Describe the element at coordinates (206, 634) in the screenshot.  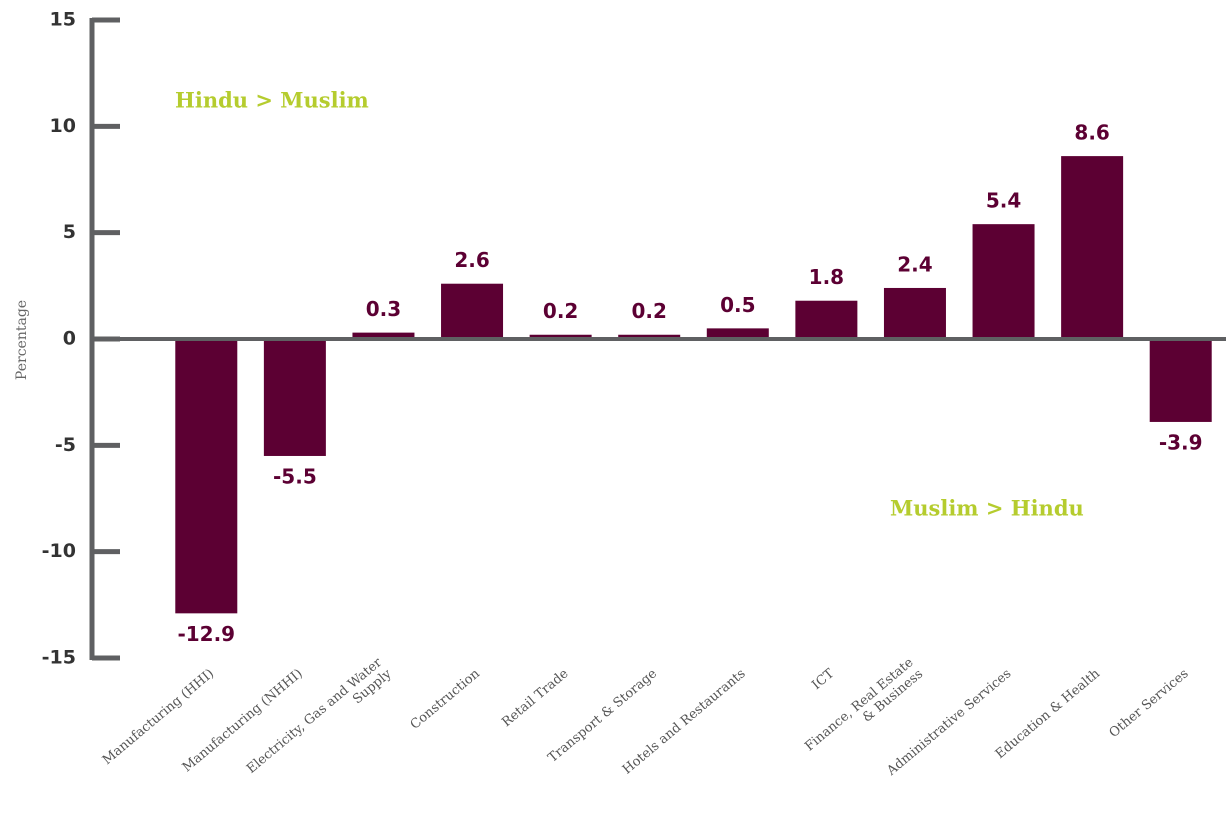
I see `value-label: -12.9` at that location.